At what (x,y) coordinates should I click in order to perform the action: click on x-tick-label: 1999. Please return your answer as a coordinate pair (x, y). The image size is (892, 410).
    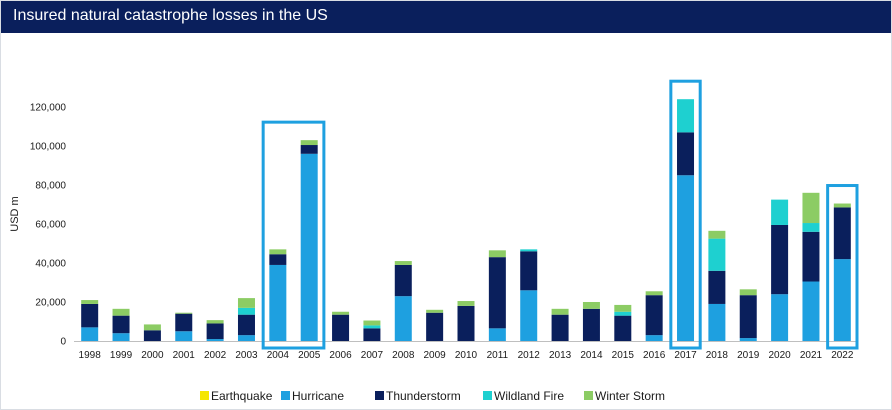
    Looking at the image, I should click on (121, 355).